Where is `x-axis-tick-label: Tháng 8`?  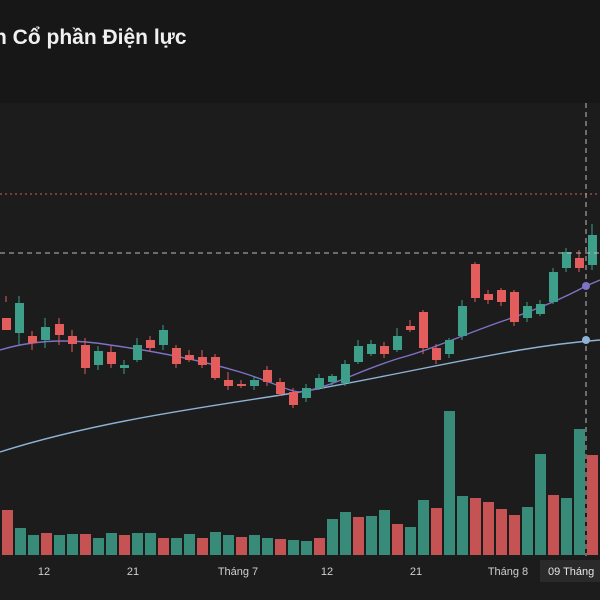
x-axis-tick-label: Tháng 8 is located at coordinates (508, 572).